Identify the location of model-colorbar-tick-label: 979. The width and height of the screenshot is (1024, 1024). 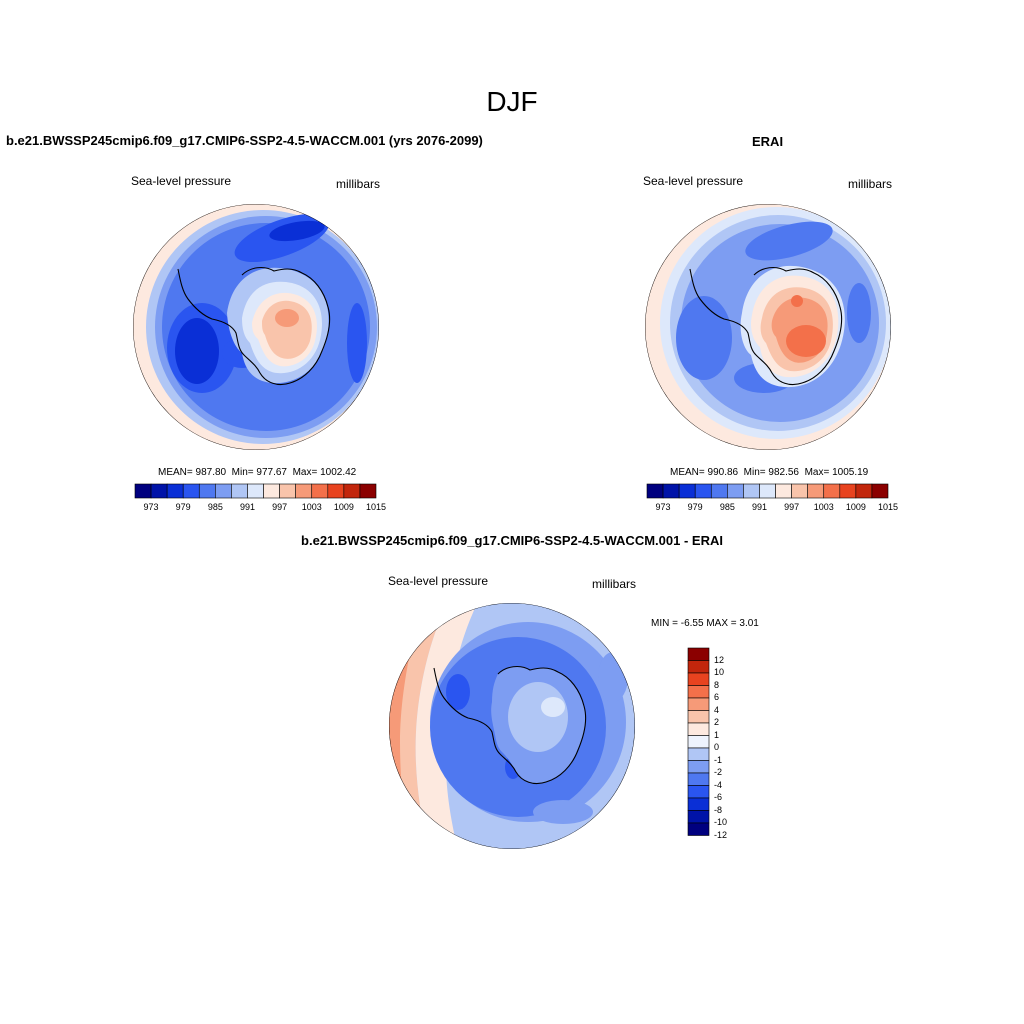
(183, 507).